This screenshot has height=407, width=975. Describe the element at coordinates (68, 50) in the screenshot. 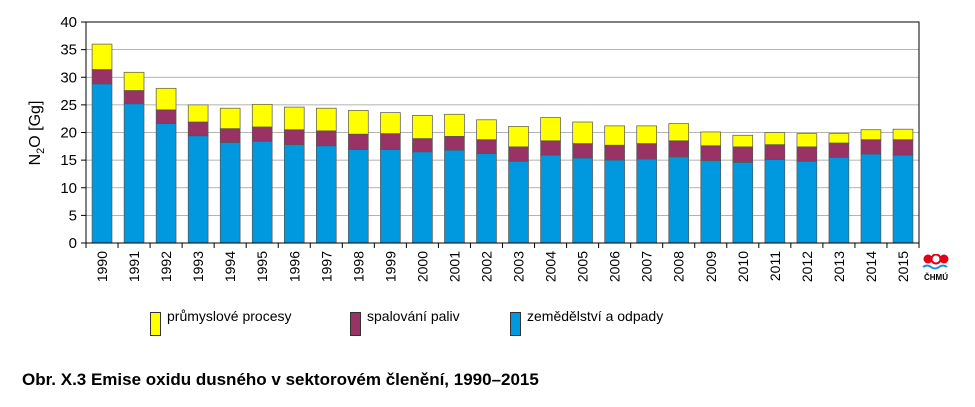

I see `y-tick-label: 35` at that location.